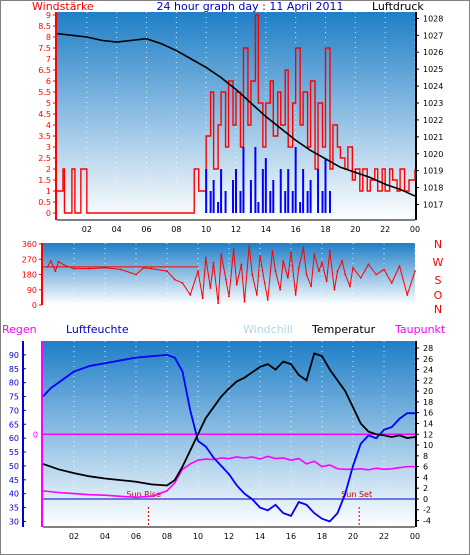 The height and width of the screenshot is (555, 470). Describe the element at coordinates (433, 69) in the screenshot. I see `pressure-tick-label: 1025` at that location.